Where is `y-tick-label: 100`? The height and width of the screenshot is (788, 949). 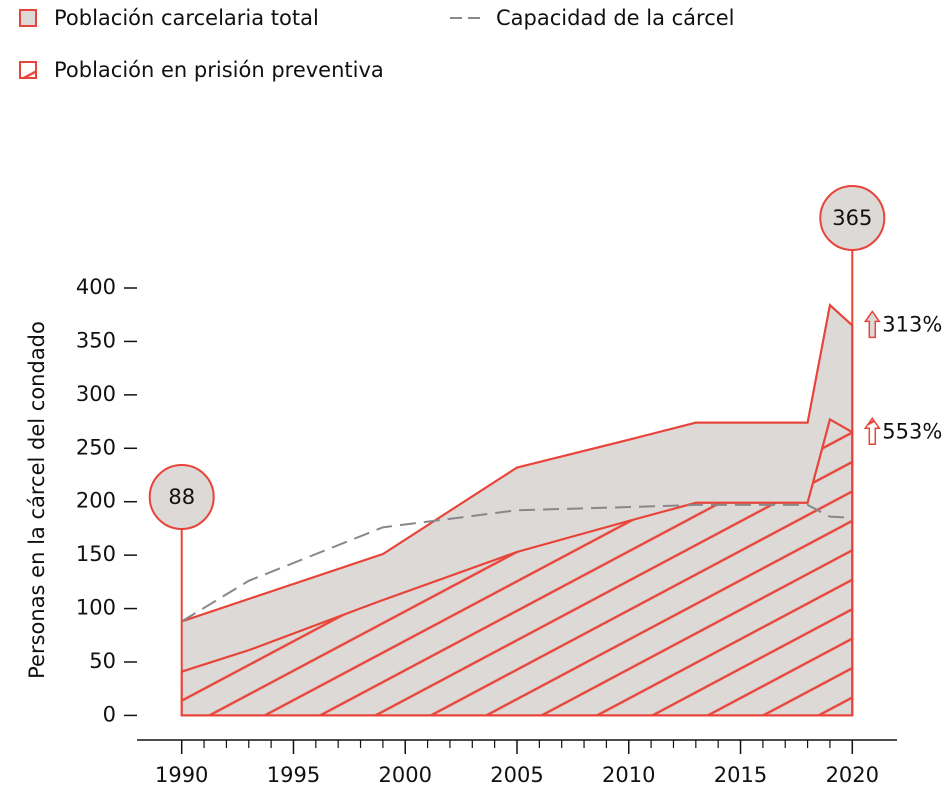 y-tick-label: 100 is located at coordinates (96, 608).